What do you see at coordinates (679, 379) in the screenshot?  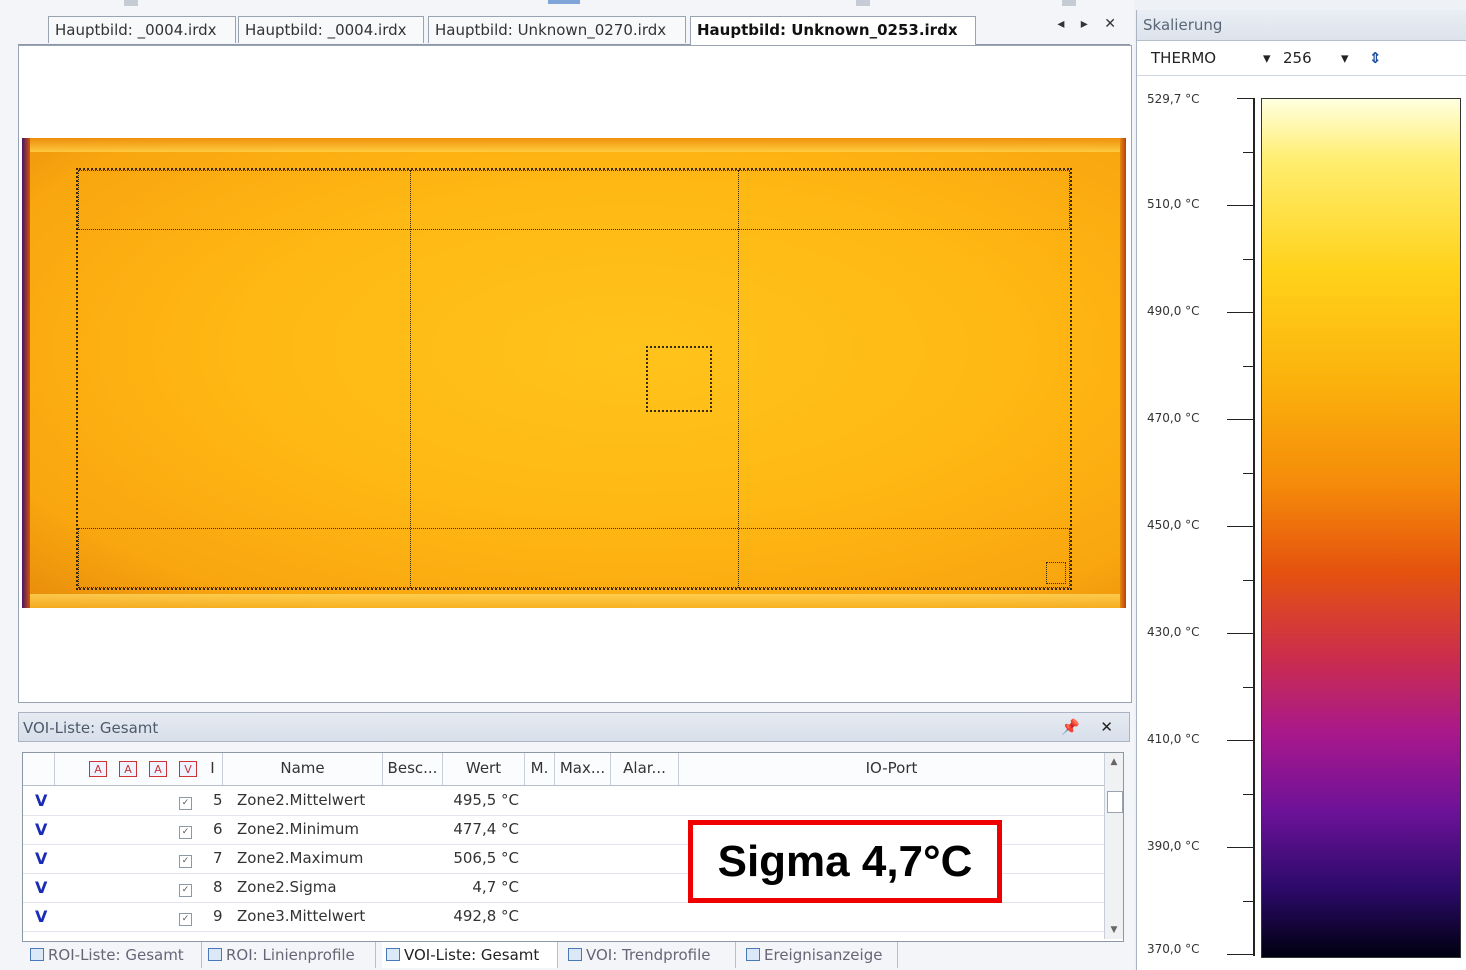 I see `roi-center-square` at bounding box center [679, 379].